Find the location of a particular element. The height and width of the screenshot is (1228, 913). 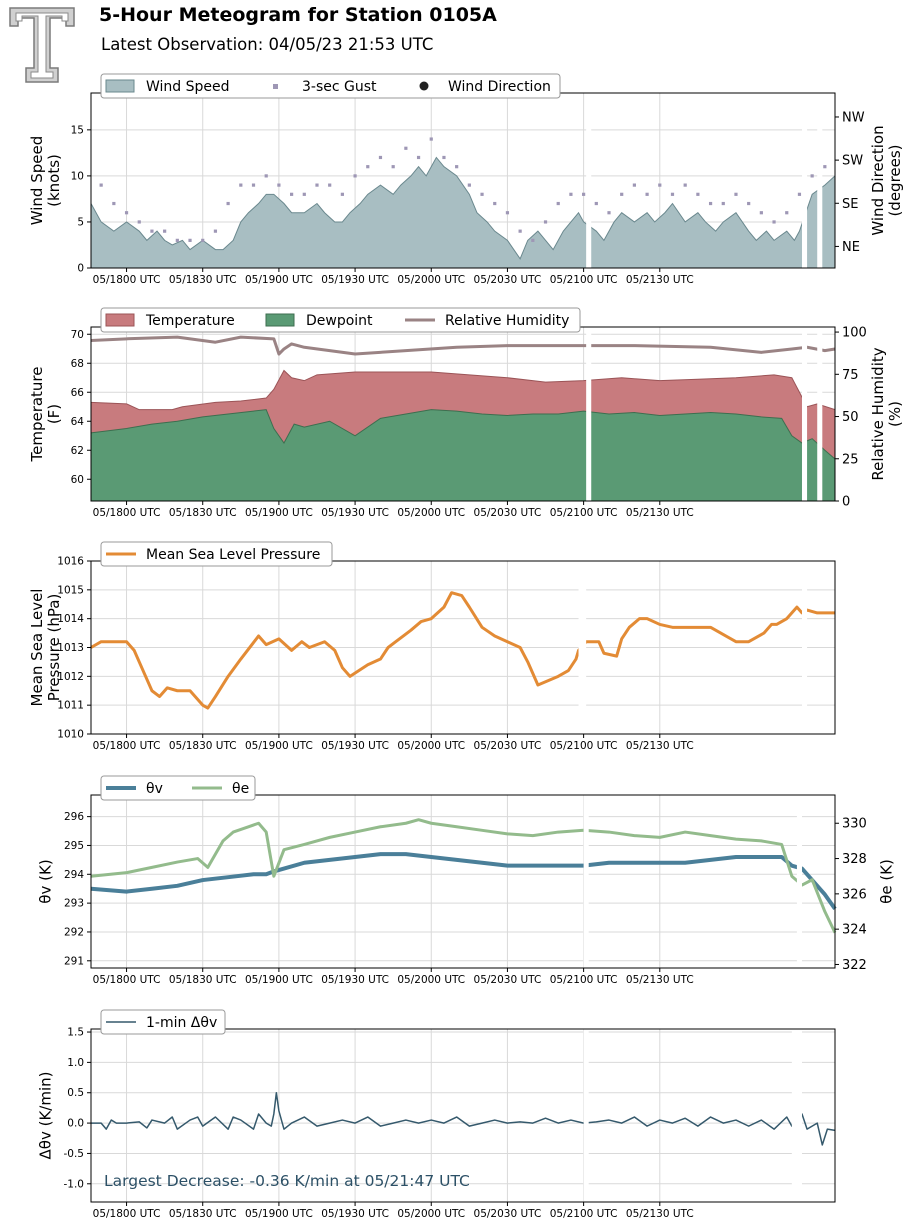

legend-entry: Dewpoint is located at coordinates (319, 321).